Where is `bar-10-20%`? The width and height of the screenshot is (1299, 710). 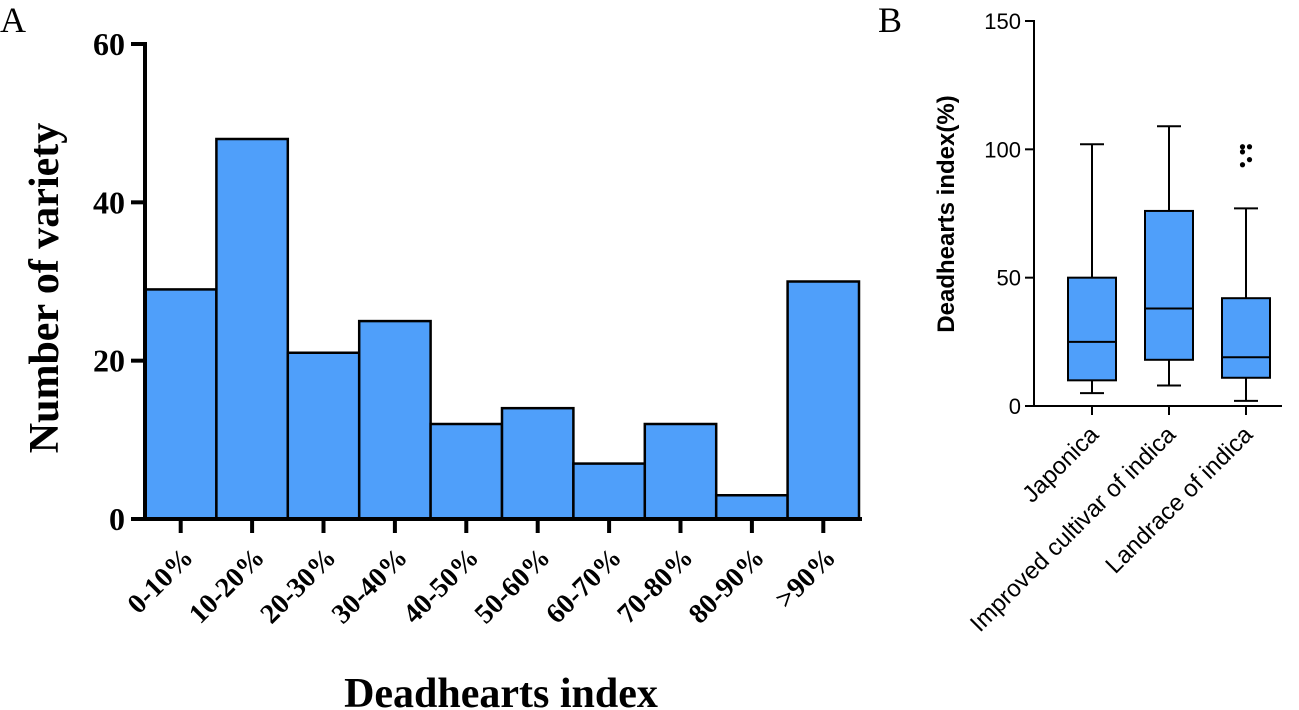
bar-10-20% is located at coordinates (252, 329).